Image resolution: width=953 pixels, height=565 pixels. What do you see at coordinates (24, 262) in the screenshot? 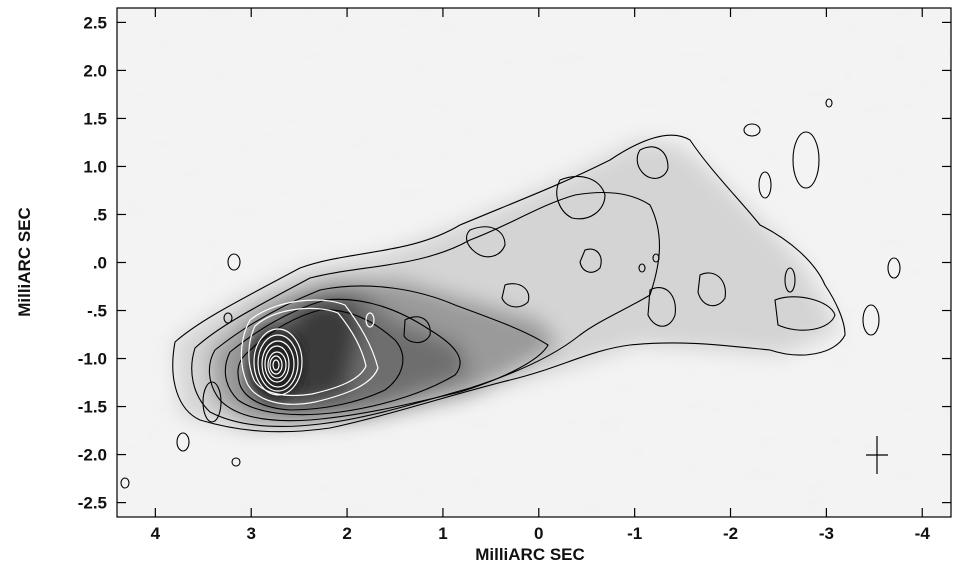
I see `y-axis-title: MilliARC SEC` at bounding box center [24, 262].